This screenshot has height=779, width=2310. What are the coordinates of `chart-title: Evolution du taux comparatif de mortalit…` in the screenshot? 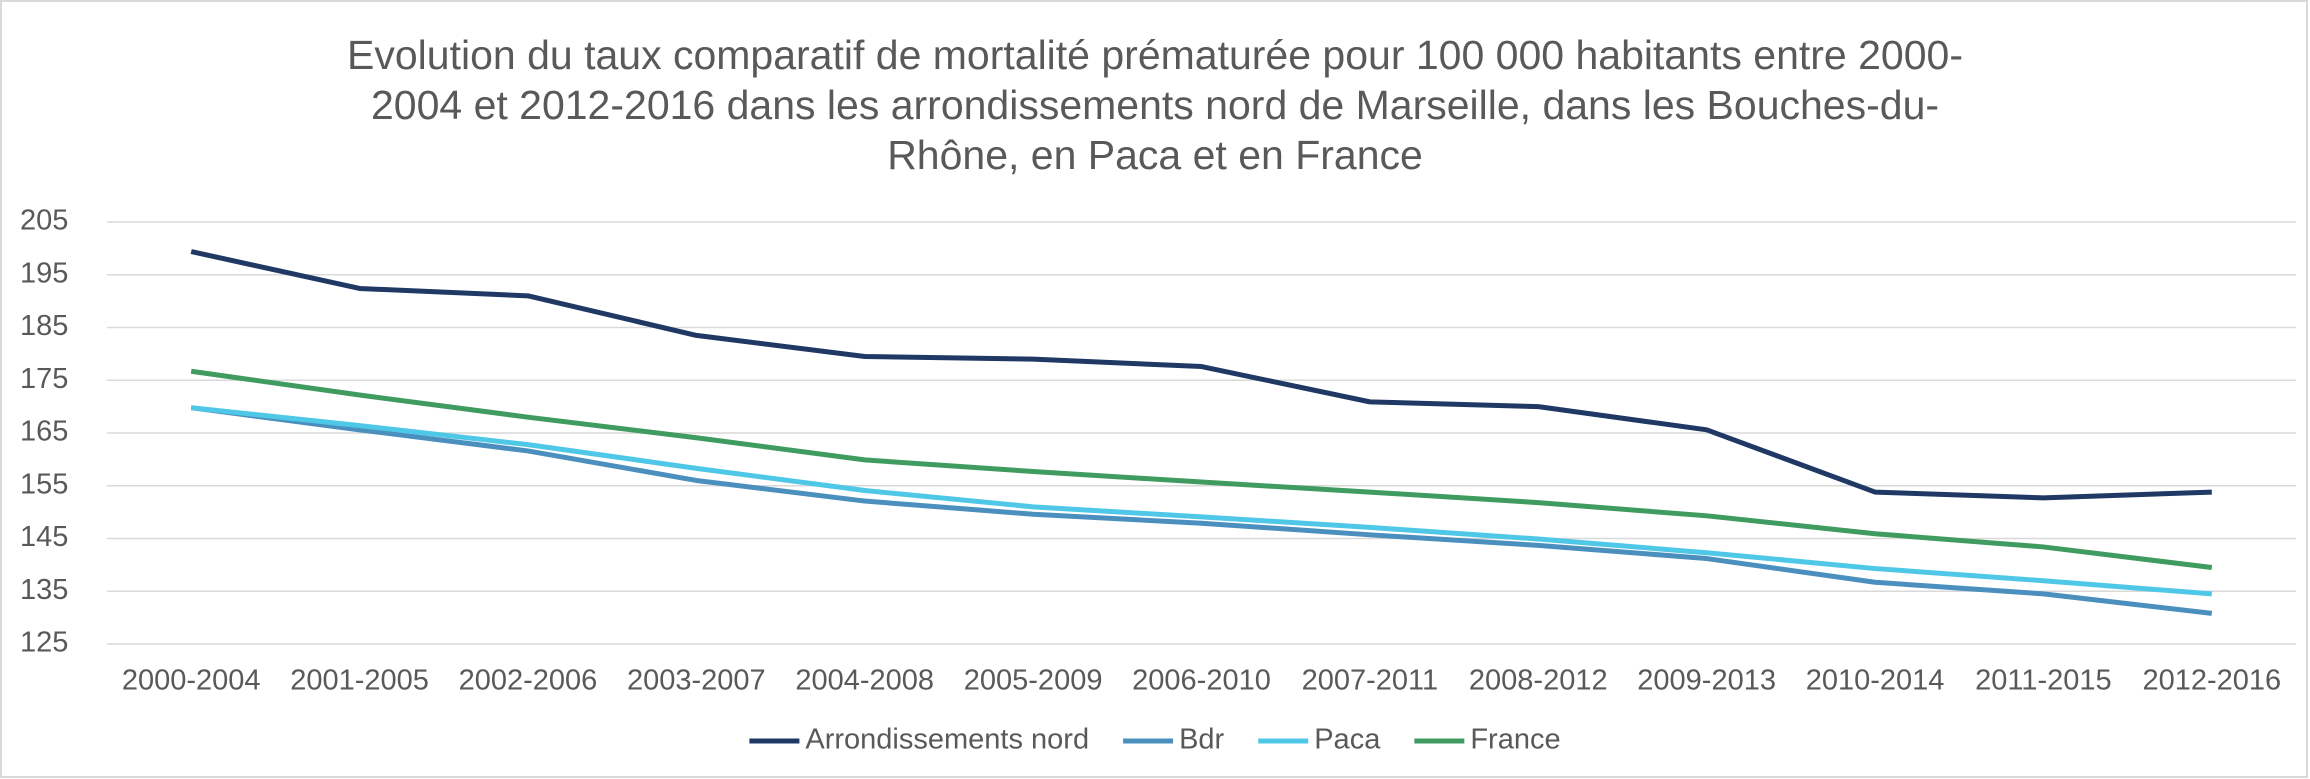 It's located at (1155, 105).